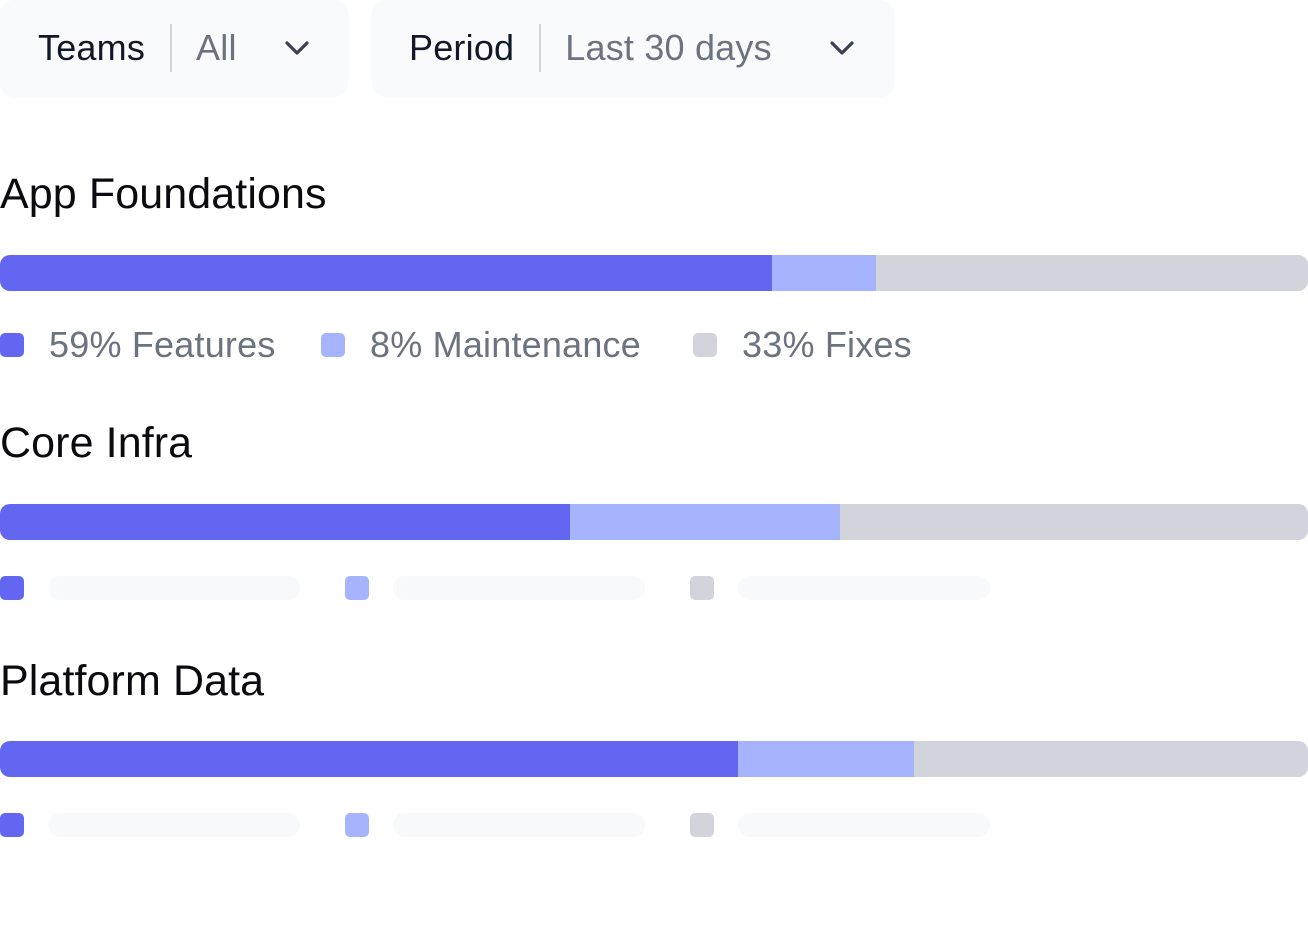 This screenshot has height=948, width=1308. What do you see at coordinates (505, 344) in the screenshot?
I see `legend-label-maintenance: 8% Maintenance` at bounding box center [505, 344].